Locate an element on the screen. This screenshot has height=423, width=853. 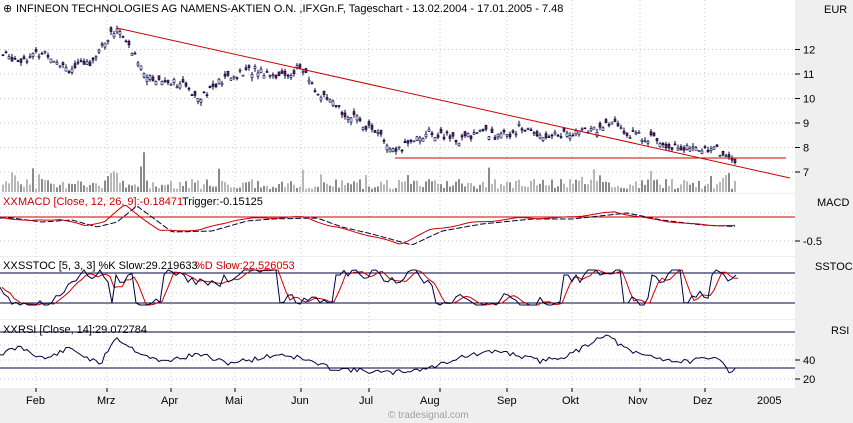
sstoc-panel is located at coordinates (397, 288).